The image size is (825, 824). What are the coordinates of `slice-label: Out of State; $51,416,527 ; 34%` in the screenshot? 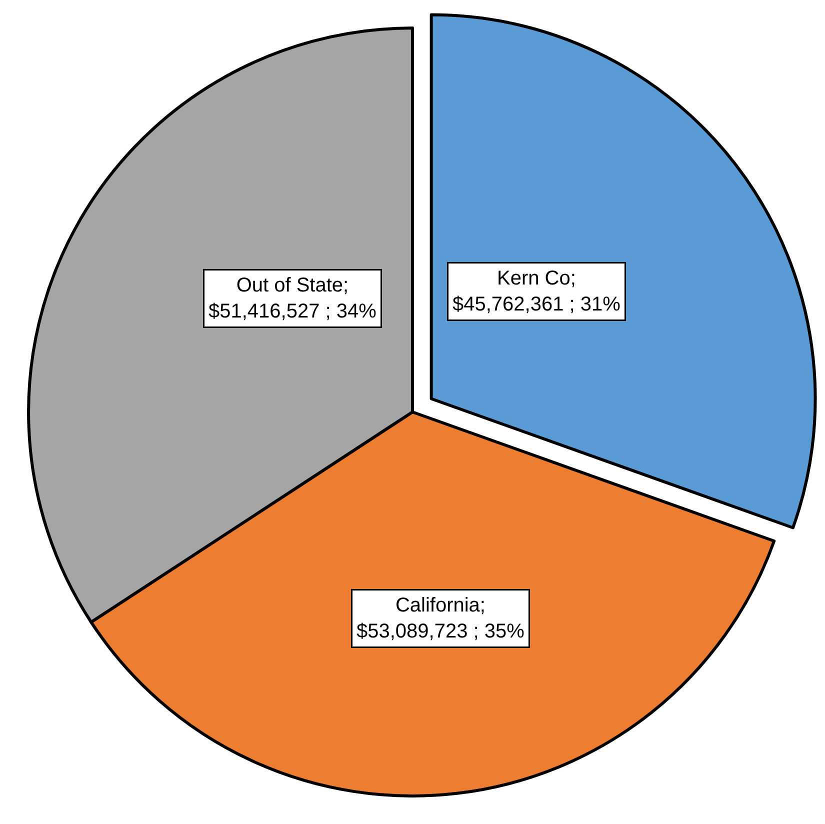 It's located at (292, 298).